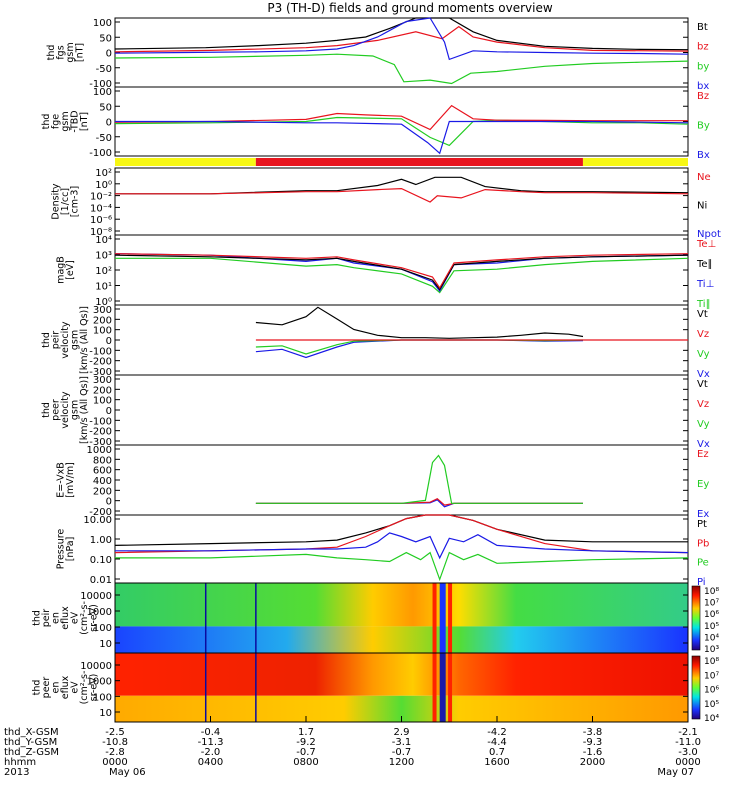  I want to click on y-tick-label: 10¹, so click(103, 287).